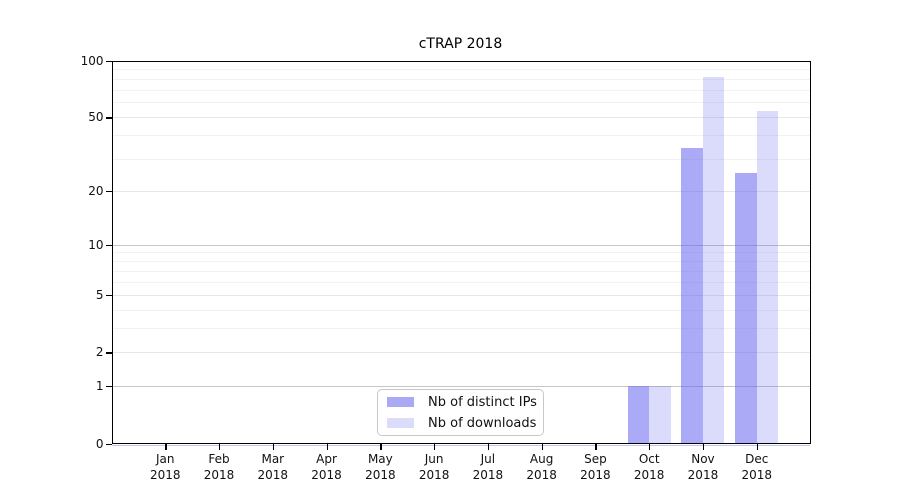 This screenshot has height=500, width=900. What do you see at coordinates (326, 467) in the screenshot?
I see `x-tick-label: Apr 2018` at bounding box center [326, 467].